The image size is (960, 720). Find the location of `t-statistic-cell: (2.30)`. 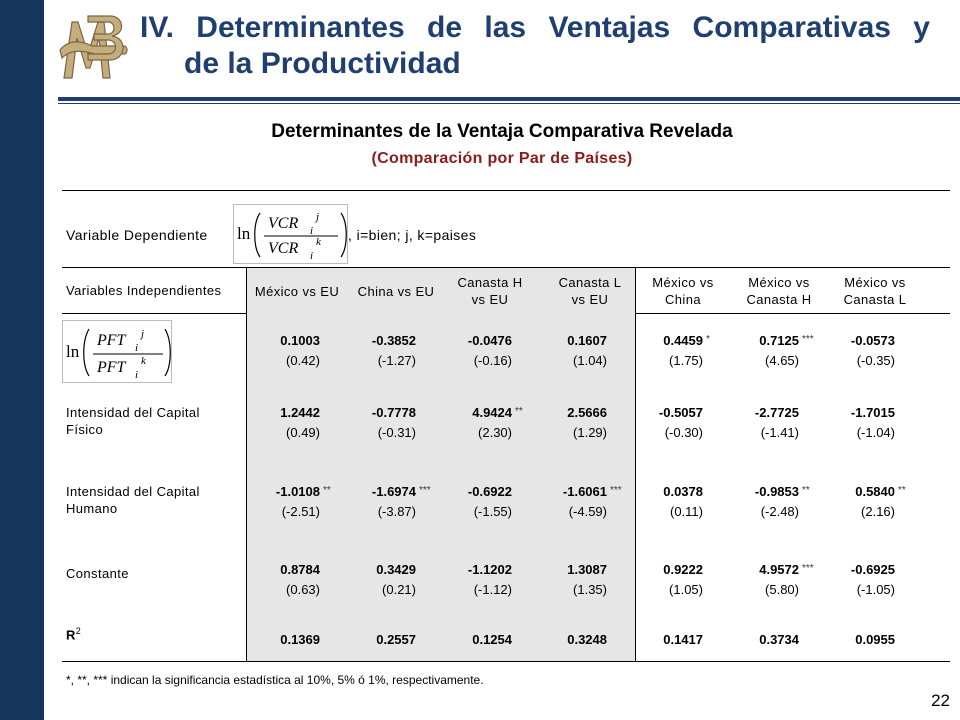

t-statistic-cell: (2.30) is located at coordinates (495, 432).